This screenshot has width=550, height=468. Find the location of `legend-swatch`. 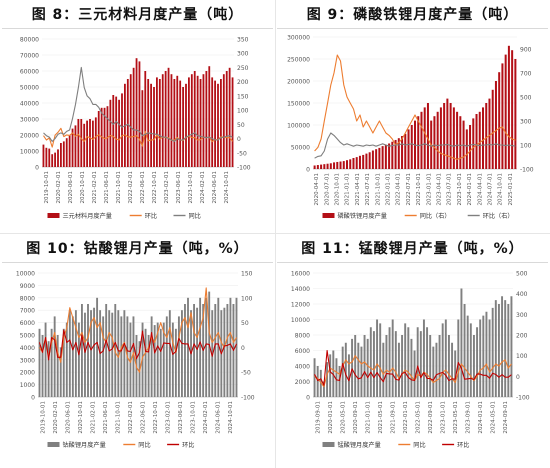

legend-swatch is located at coordinates (328, 444).